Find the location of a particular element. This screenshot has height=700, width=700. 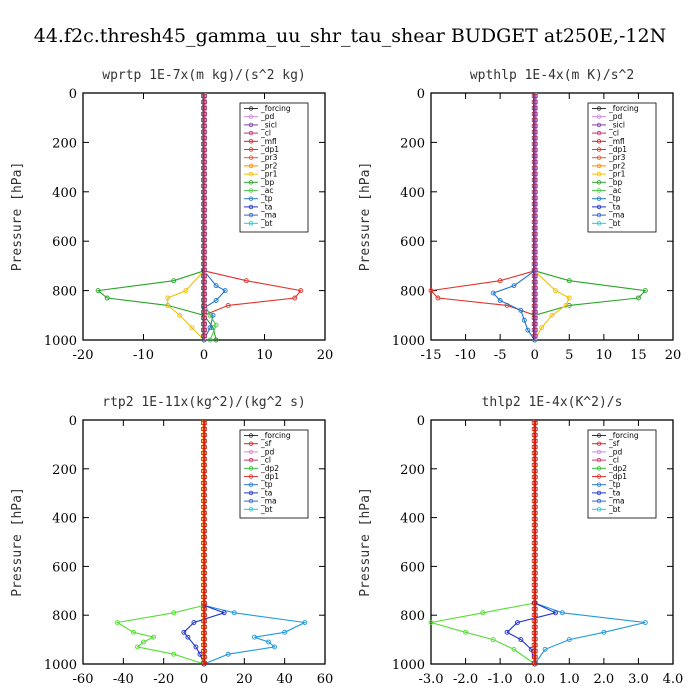

series-line-ta is located at coordinates (204, 634).